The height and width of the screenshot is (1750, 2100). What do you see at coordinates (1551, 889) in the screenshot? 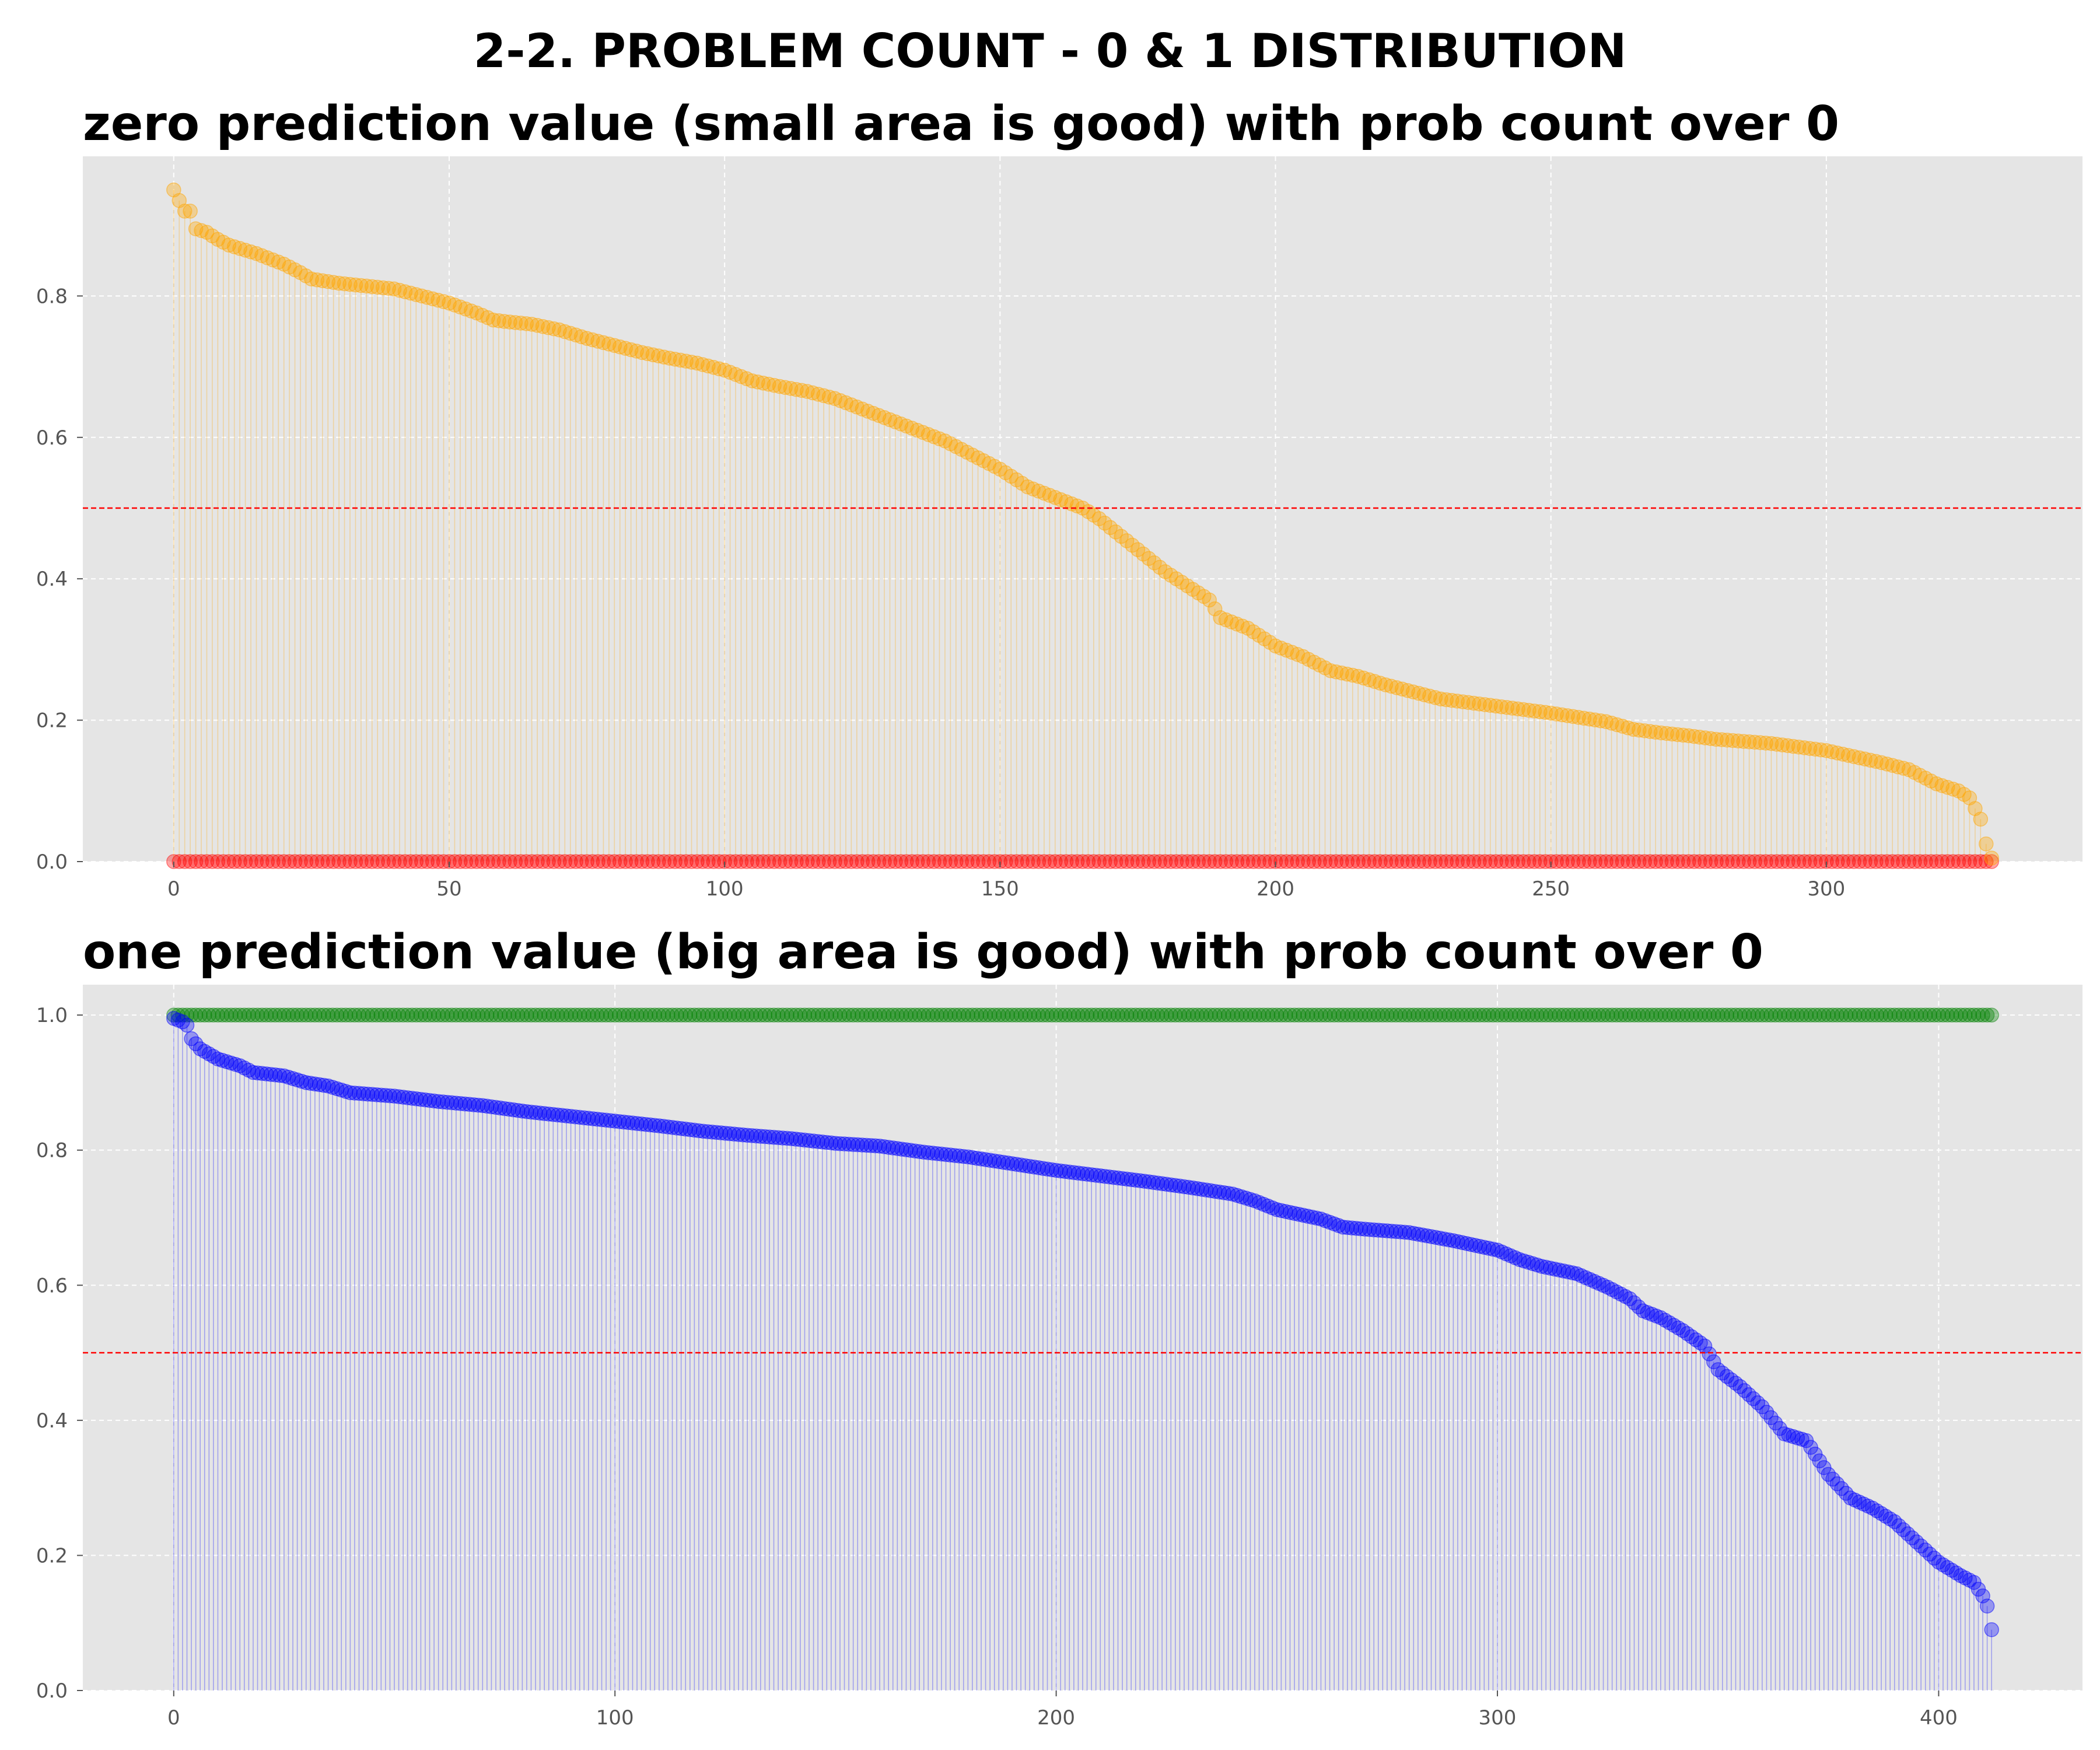
I see `x-tick-label: 250` at bounding box center [1551, 889].